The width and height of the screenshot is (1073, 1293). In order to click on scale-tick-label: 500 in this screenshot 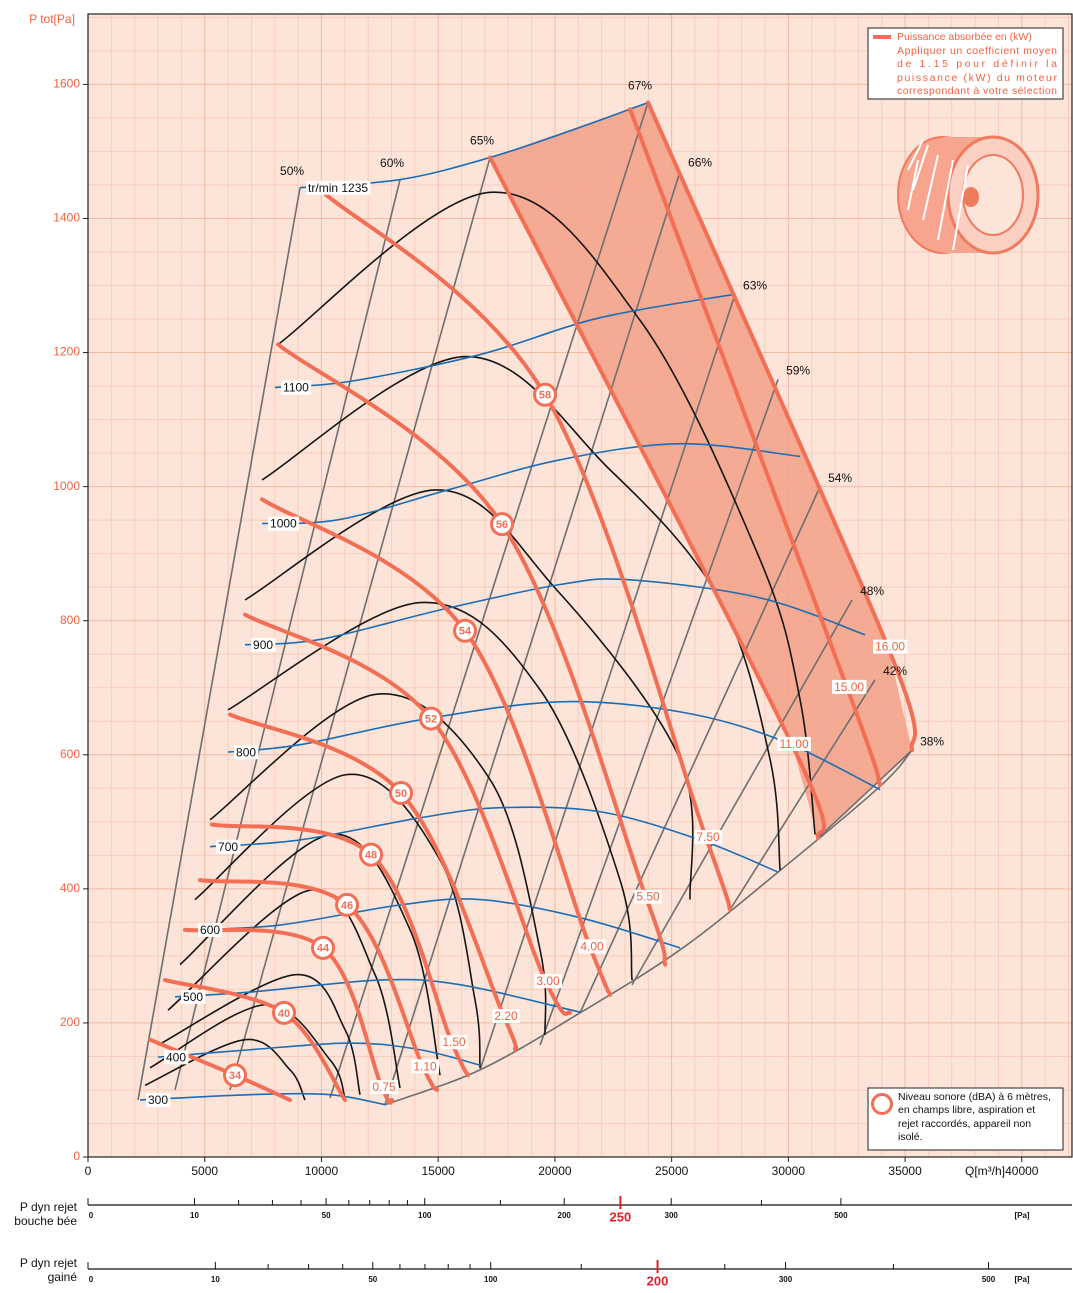, I will do `click(989, 1279)`.